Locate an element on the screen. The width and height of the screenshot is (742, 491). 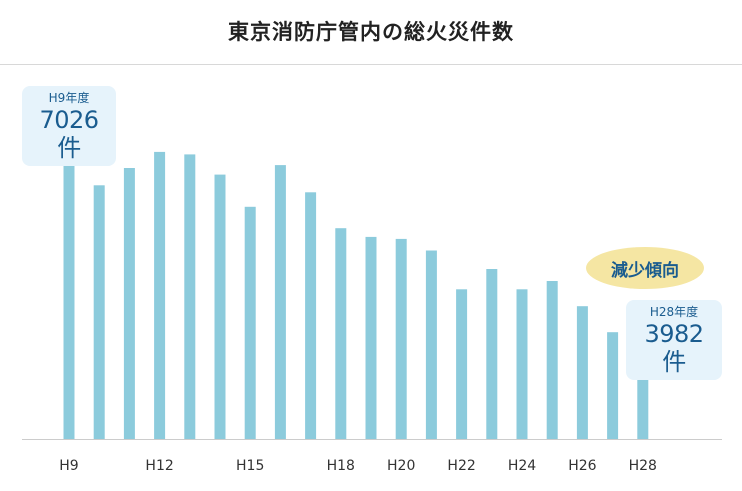
x-tick-label: H12 is located at coordinates (159, 466).